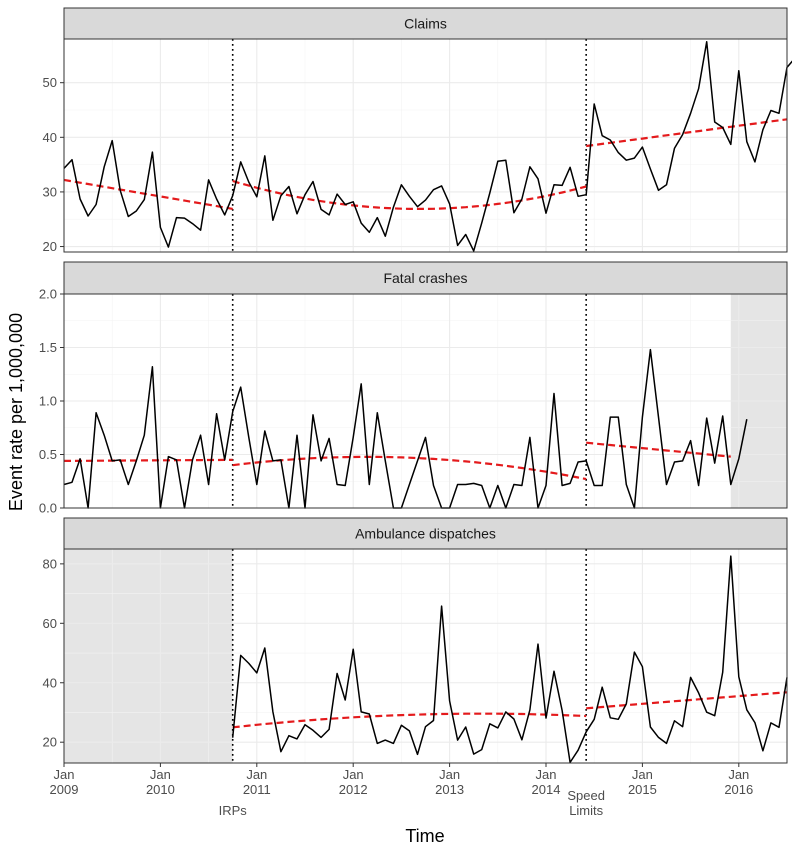 The image size is (792, 850). What do you see at coordinates (738, 789) in the screenshot?
I see `x-tick-label: 2016` at bounding box center [738, 789].